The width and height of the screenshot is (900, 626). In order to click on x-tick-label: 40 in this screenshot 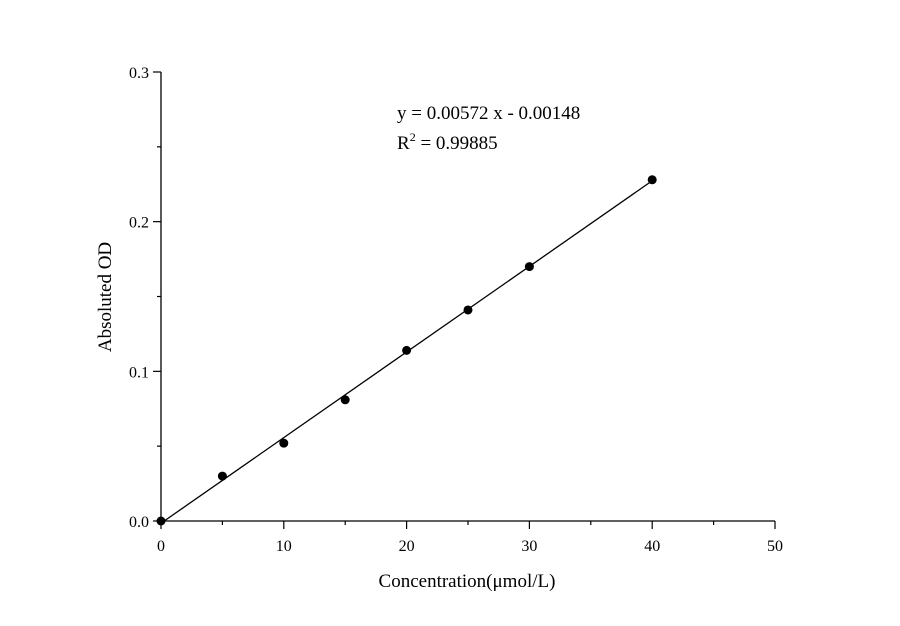, I will do `click(652, 546)`.